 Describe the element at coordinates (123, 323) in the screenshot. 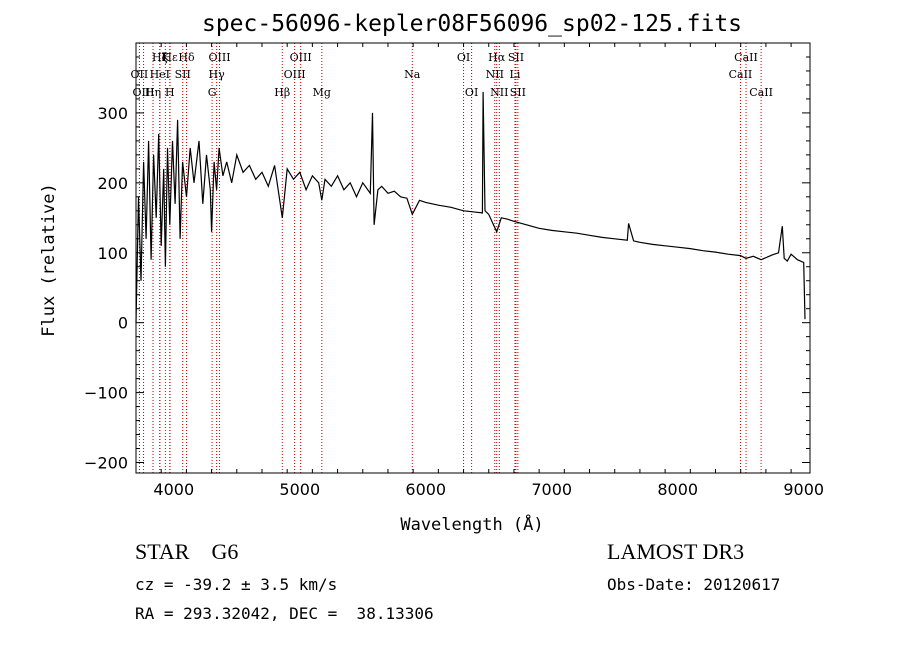

I see `y-tick-label: 0` at that location.